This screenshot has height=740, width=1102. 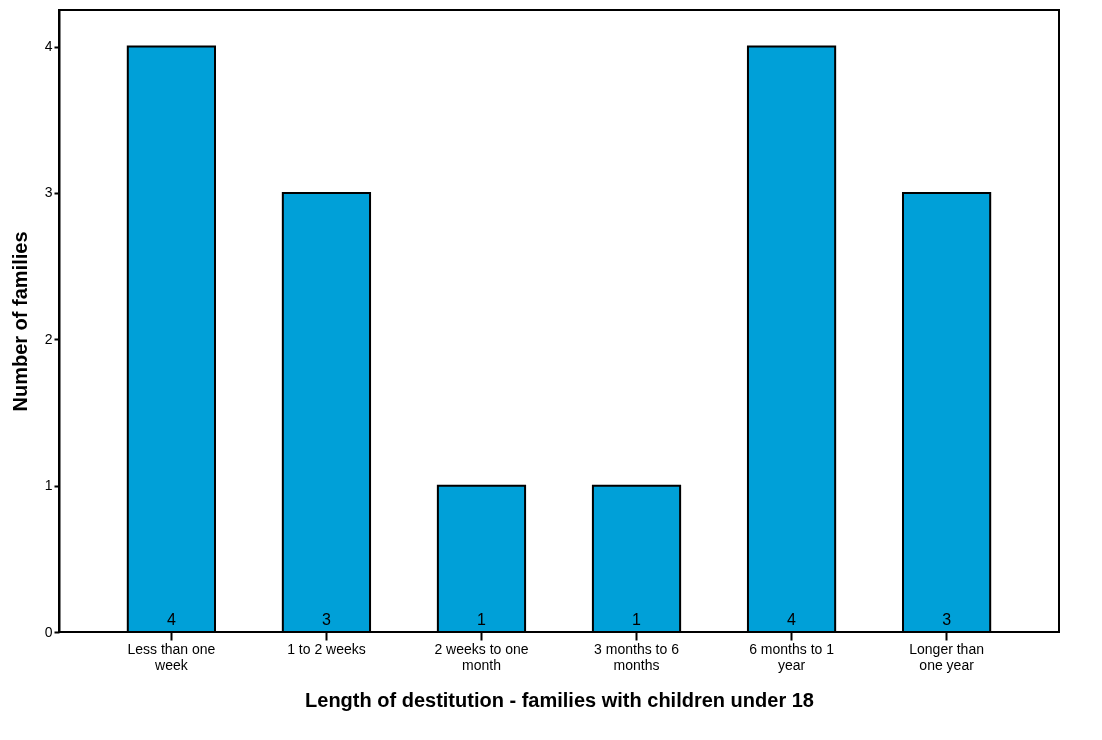 What do you see at coordinates (792, 656) in the screenshot?
I see `x-tick-label: 6 months to 1 year` at bounding box center [792, 656].